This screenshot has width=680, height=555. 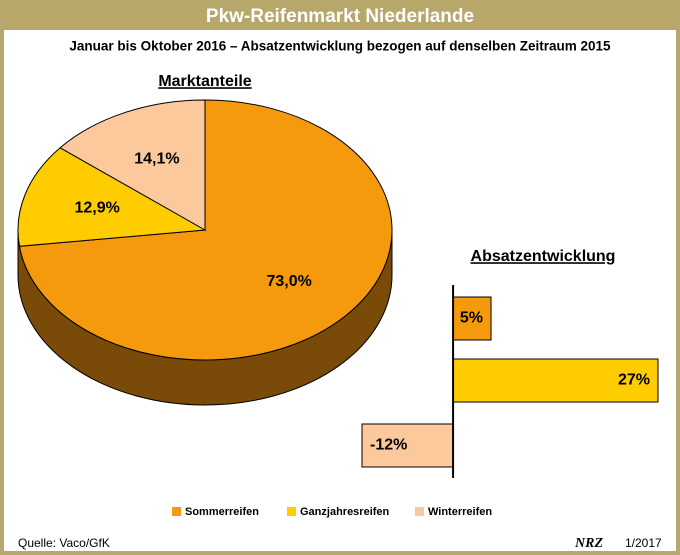 What do you see at coordinates (156, 159) in the screenshot?
I see `slice-label: 14,1%` at bounding box center [156, 159].